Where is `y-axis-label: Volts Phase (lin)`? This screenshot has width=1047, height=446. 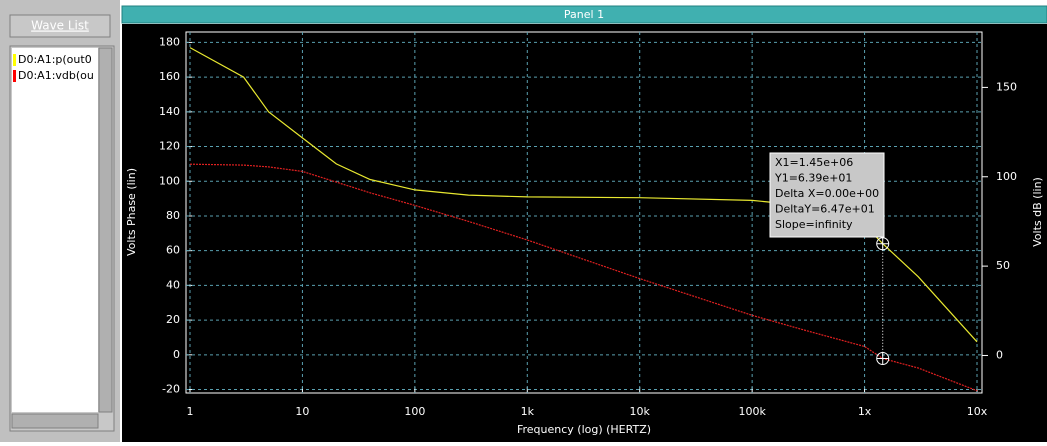
y-axis-label: Volts Phase (lin) is located at coordinates (131, 212).